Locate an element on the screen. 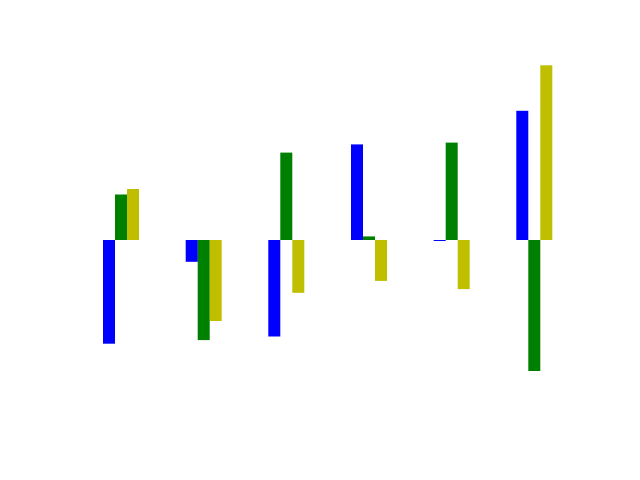  bar-series3-cat3 is located at coordinates (298, 266).